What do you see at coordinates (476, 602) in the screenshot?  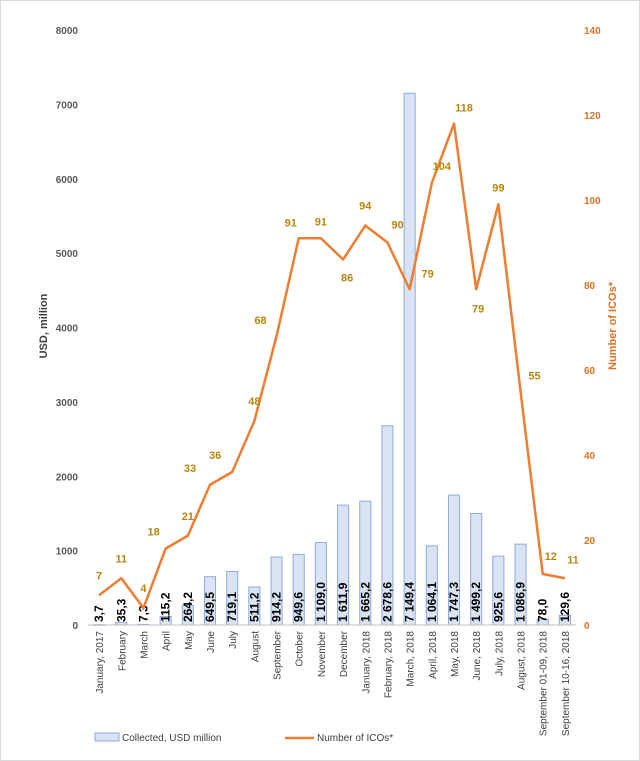 I see `bar-data-label: 1 499,2` at bounding box center [476, 602].